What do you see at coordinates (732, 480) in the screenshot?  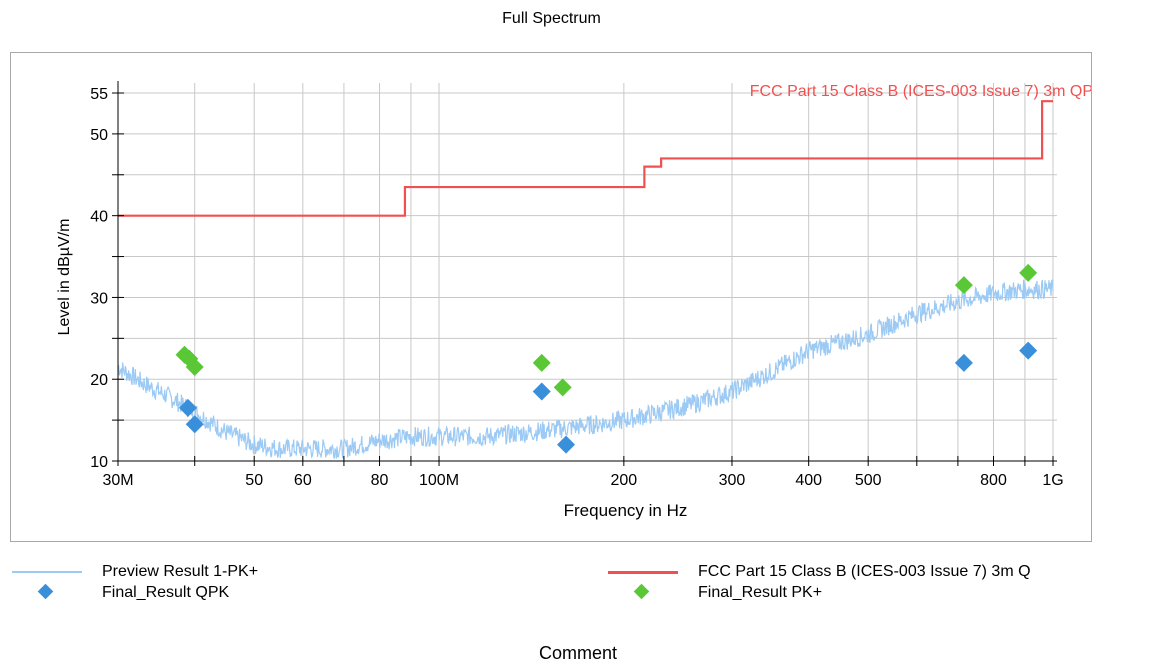 I see `x-tick-label: 300` at bounding box center [732, 480].